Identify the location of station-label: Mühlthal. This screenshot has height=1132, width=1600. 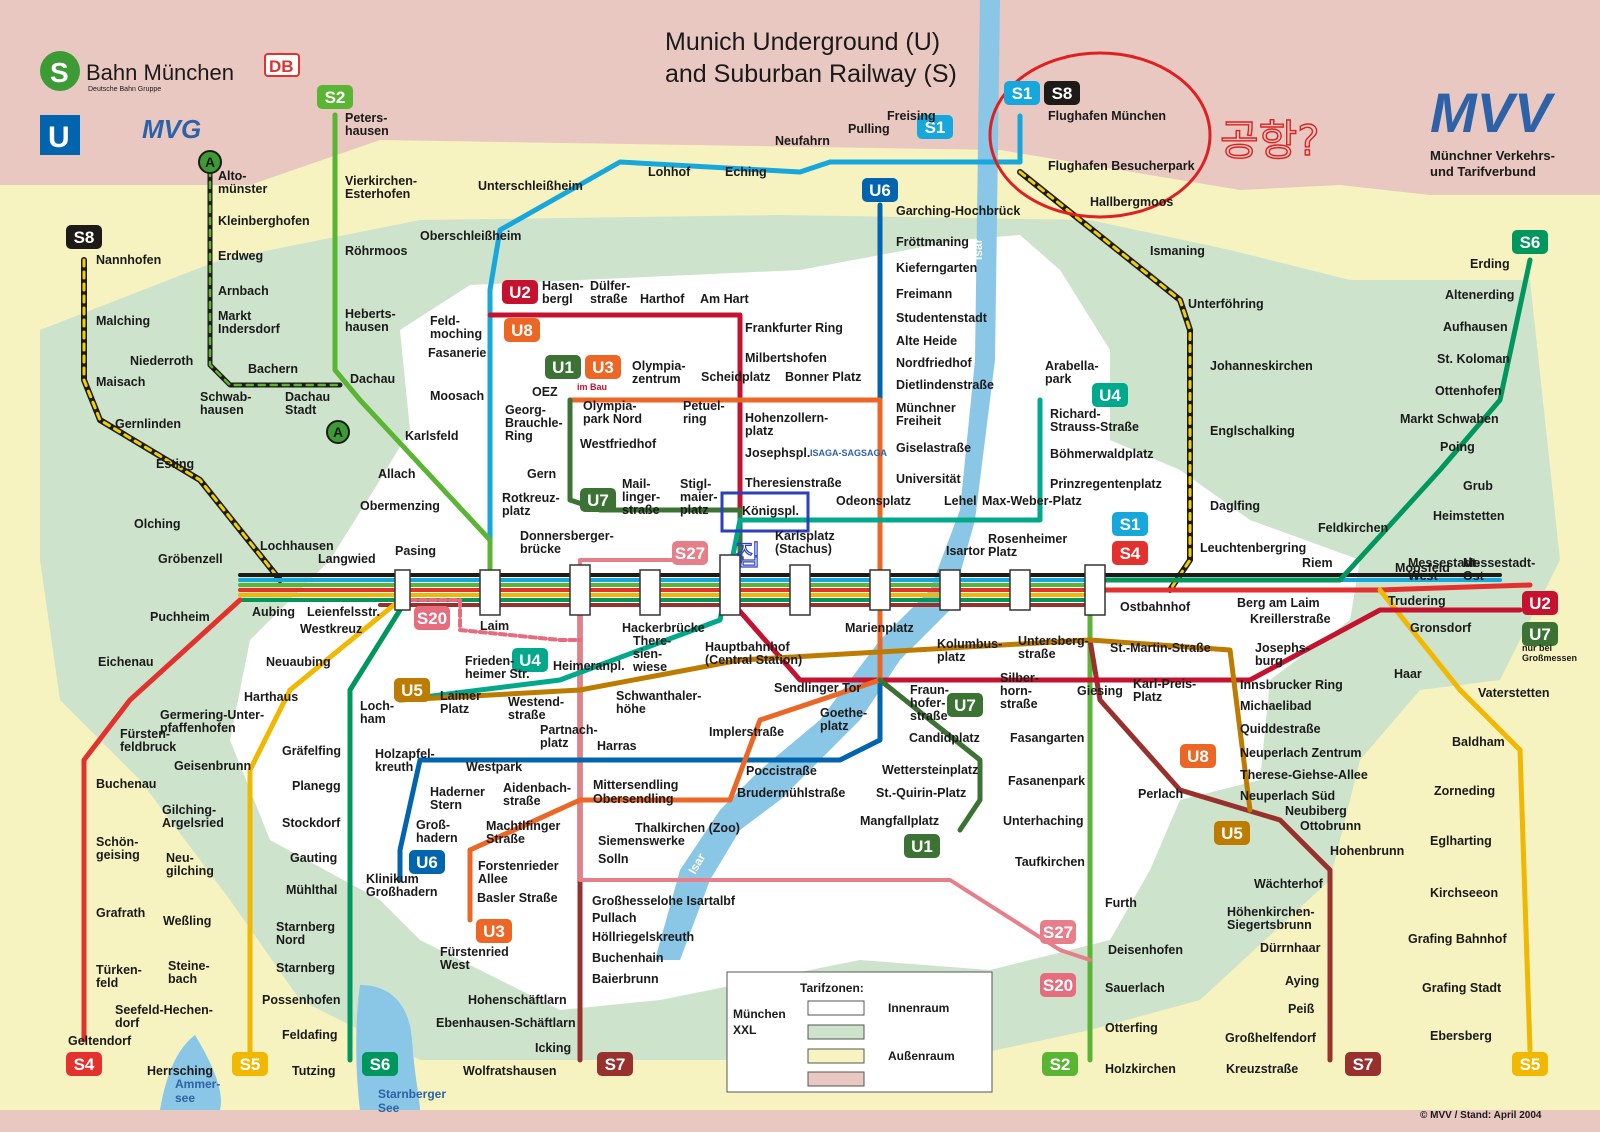
(311, 890).